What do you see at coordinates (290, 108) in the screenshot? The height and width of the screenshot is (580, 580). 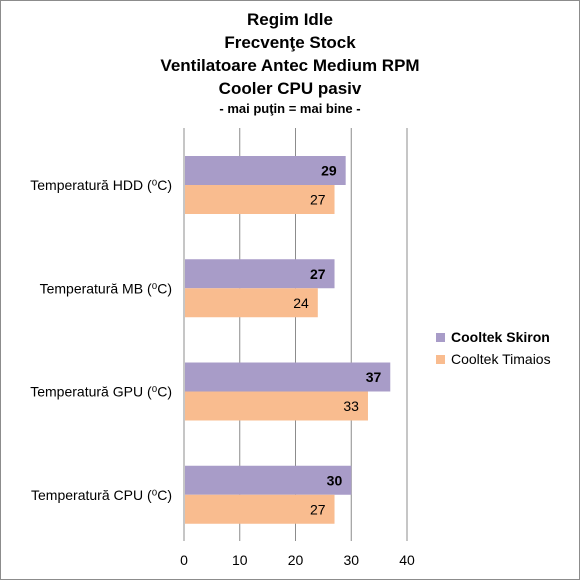 I see `chart-subtitle: - mai puţin = mai bine -` at bounding box center [290, 108].